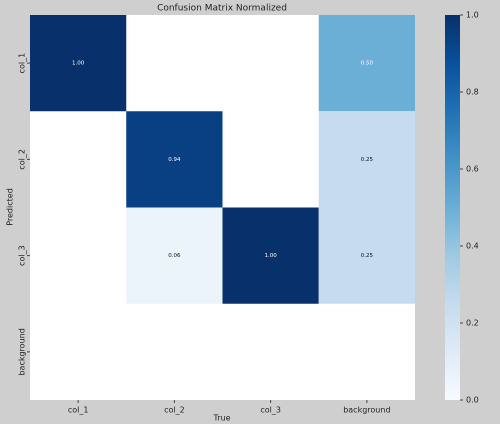 The width and height of the screenshot is (500, 424). I want to click on colorbar-tick-label: 0.4, so click(472, 246).